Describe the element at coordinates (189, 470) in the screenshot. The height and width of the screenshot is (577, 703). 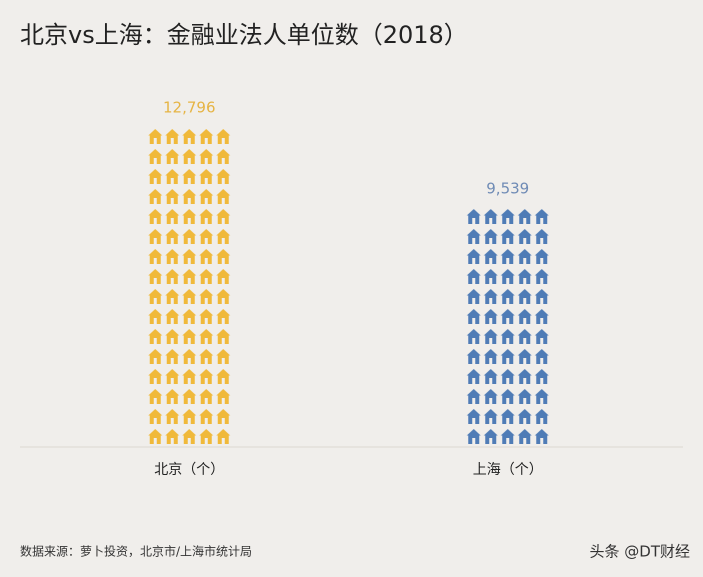
I see `x-tick-label: 北京（个）` at that location.